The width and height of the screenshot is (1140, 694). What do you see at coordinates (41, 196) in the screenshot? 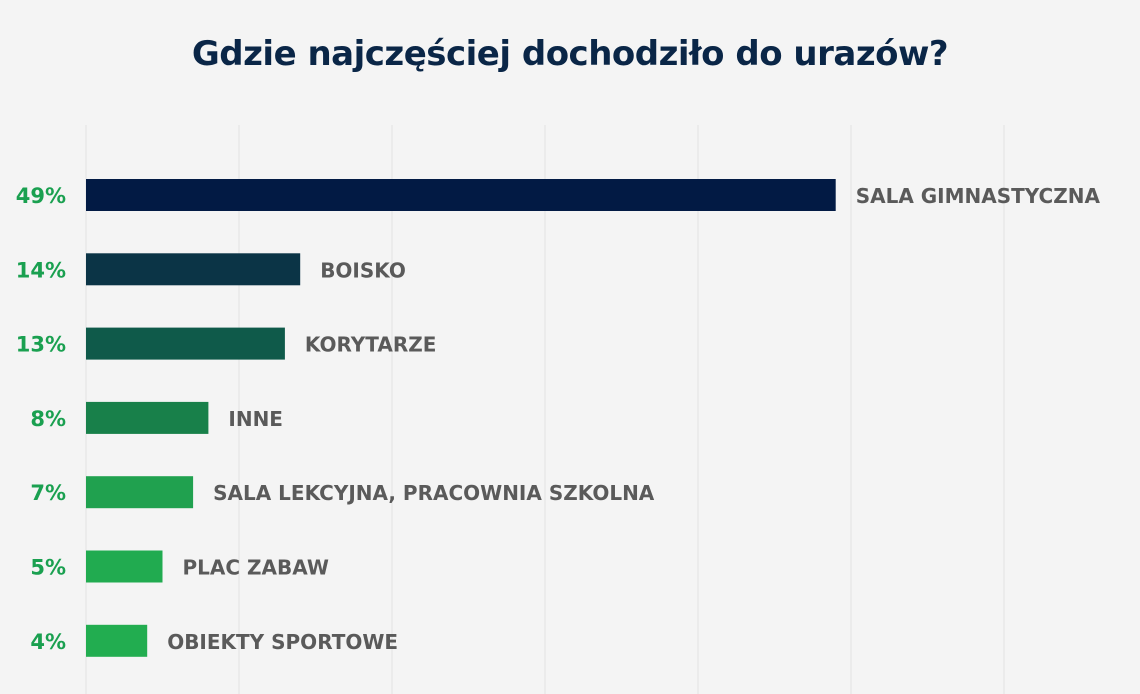
I see `value-label: 49%` at bounding box center [41, 196].